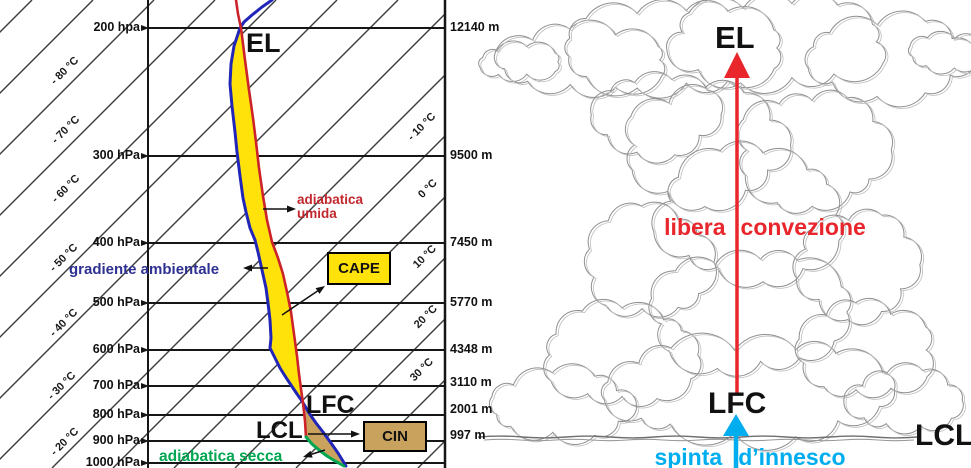 The image size is (971, 468). Describe the element at coordinates (116, 302) in the screenshot. I see `pressure-label: 500 hPa` at that location.